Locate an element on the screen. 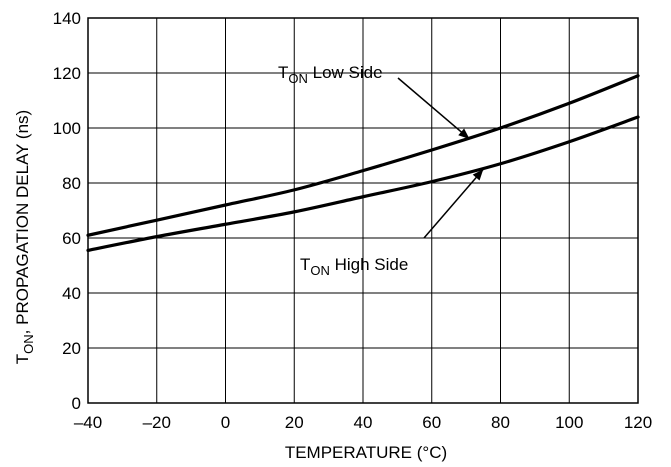 The width and height of the screenshot is (671, 467). x-tick-label: 20 is located at coordinates (294, 422).